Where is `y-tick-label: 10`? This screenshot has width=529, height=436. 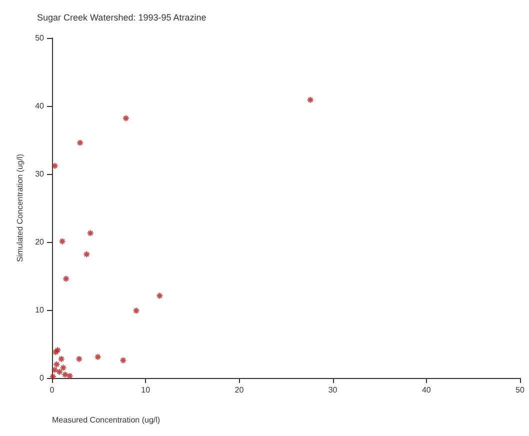 y-tick-label: 10 is located at coordinates (40, 310).